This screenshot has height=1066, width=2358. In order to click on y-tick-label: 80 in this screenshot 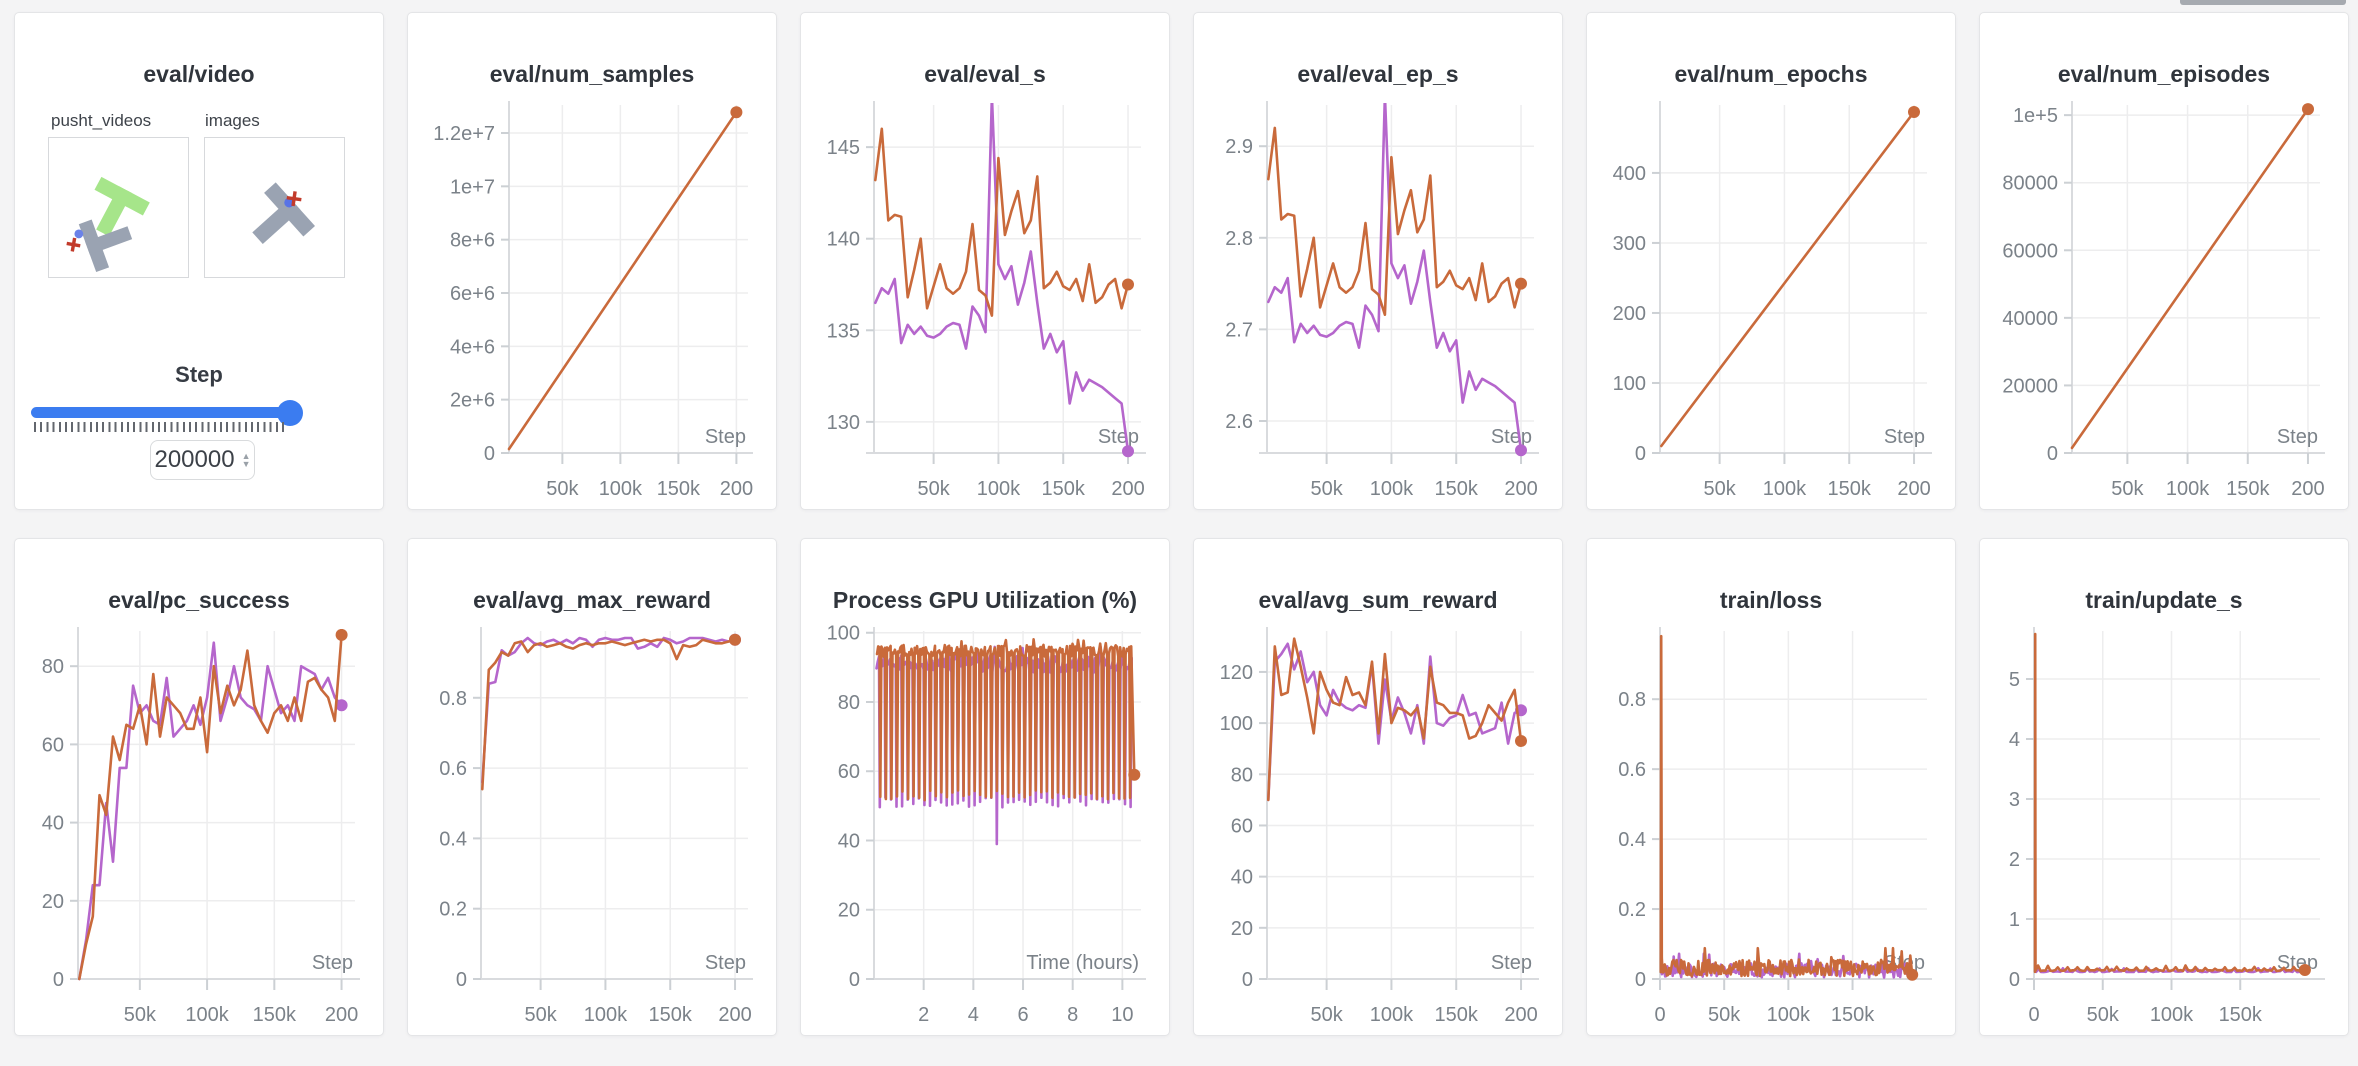, I will do `click(53, 667)`.